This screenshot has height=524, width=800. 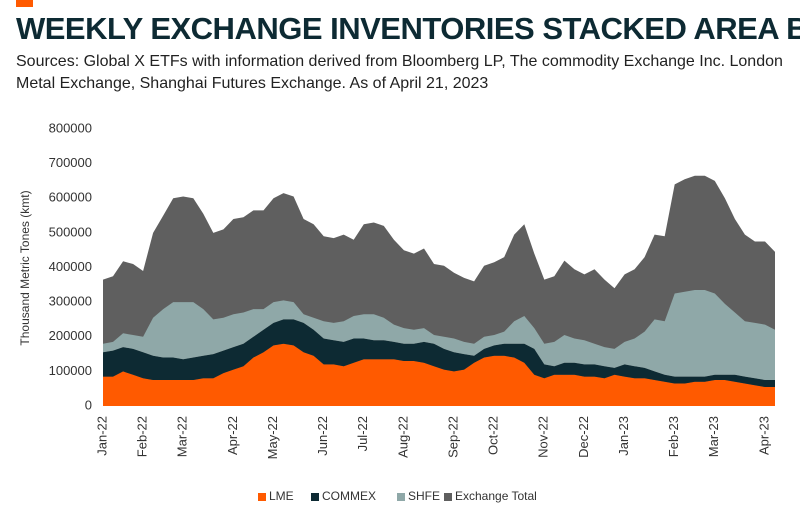 I want to click on brand-mark, so click(x=24, y=3).